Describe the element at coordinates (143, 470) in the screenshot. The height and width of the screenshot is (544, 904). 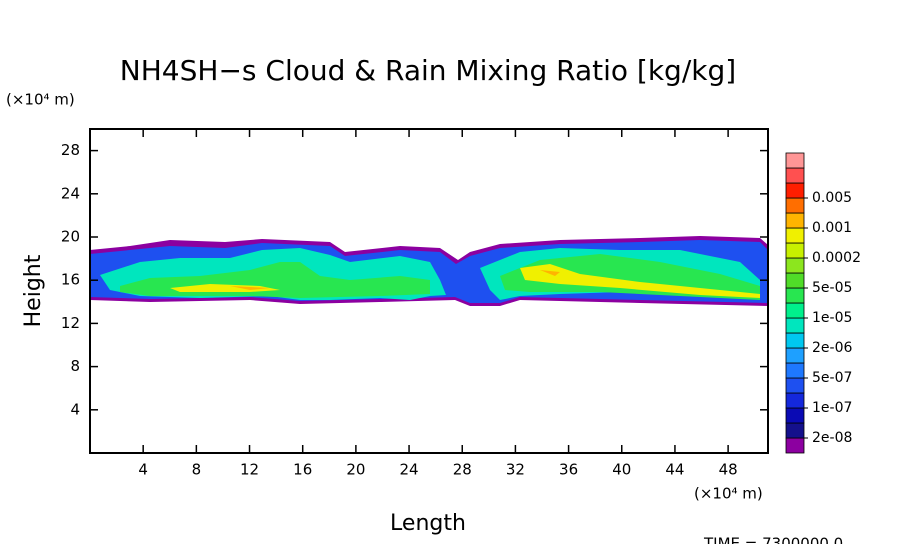
I see `x-tick-label: 4` at that location.